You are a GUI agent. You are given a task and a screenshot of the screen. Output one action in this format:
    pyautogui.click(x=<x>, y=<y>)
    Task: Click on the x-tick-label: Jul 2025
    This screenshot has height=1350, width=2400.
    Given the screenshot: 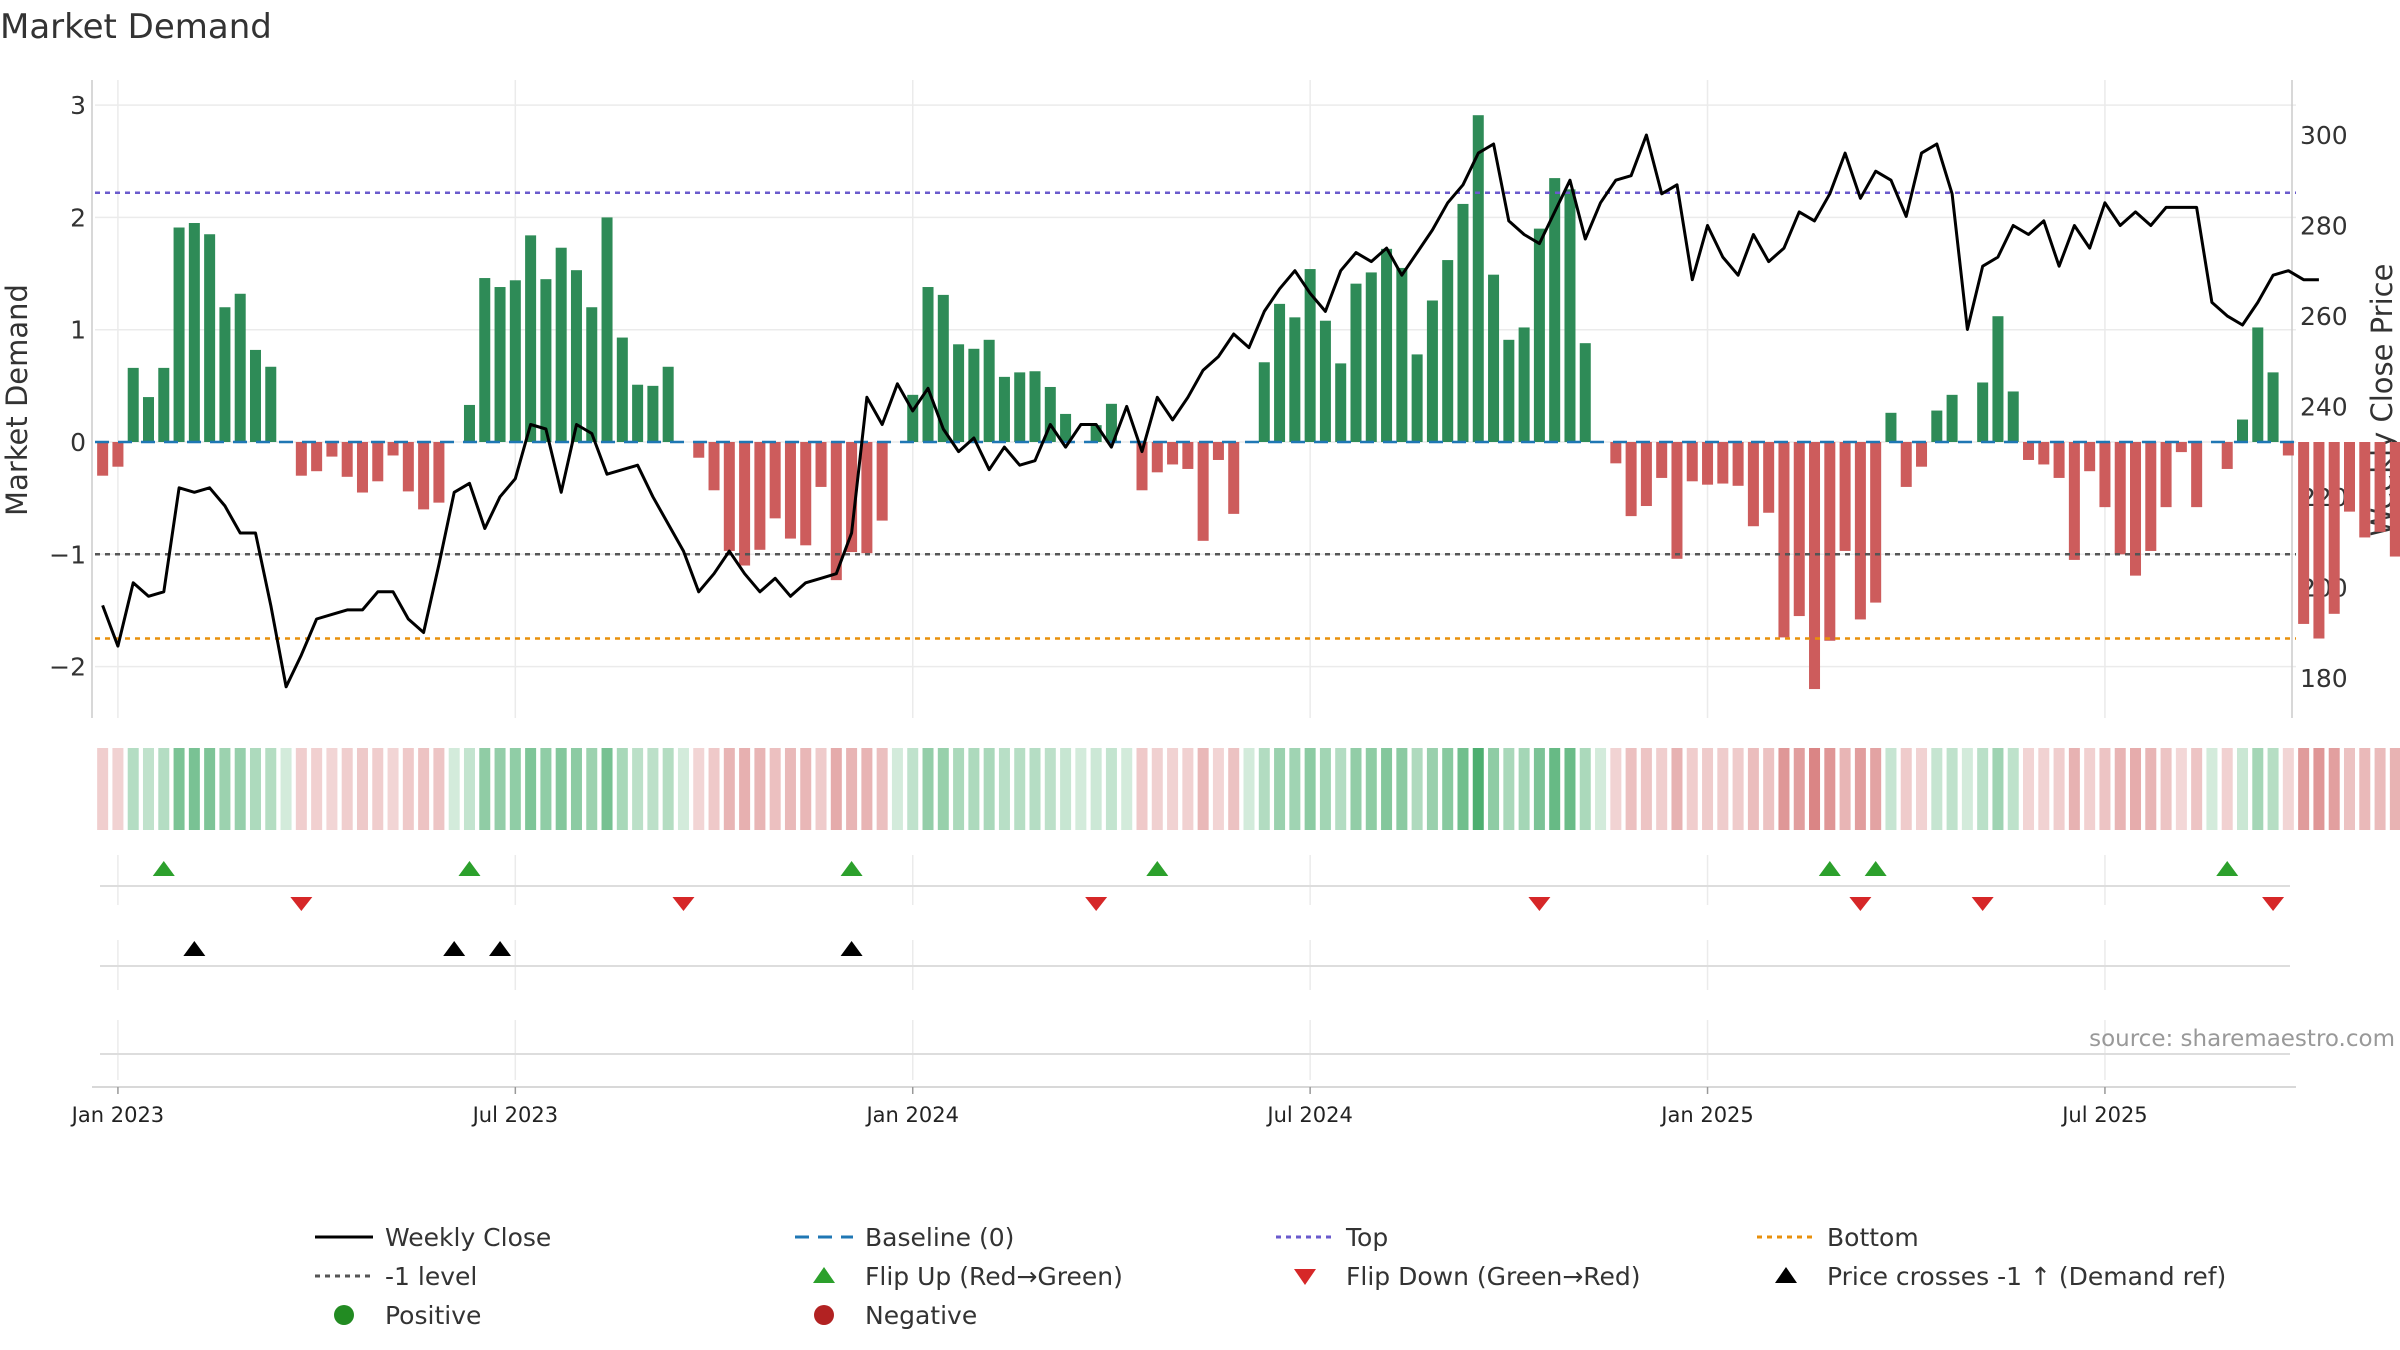 What is the action you would take?
    pyautogui.click(x=2103, y=1115)
    